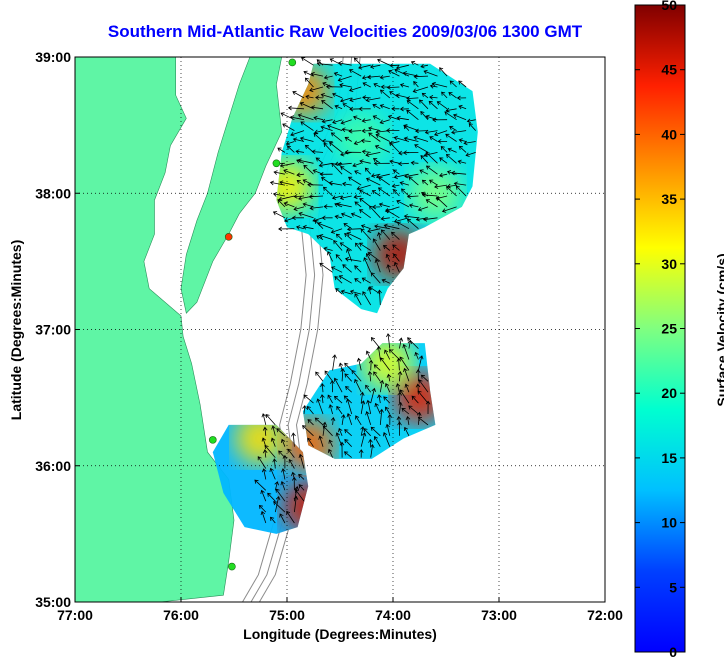 The height and width of the screenshot is (659, 724). I want to click on colorbar-tick-label: 15, so click(669, 458).